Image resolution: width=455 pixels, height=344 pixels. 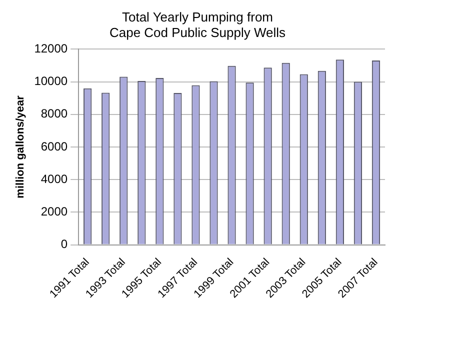 I want to click on y-tick-label: 4000, so click(x=54, y=179).